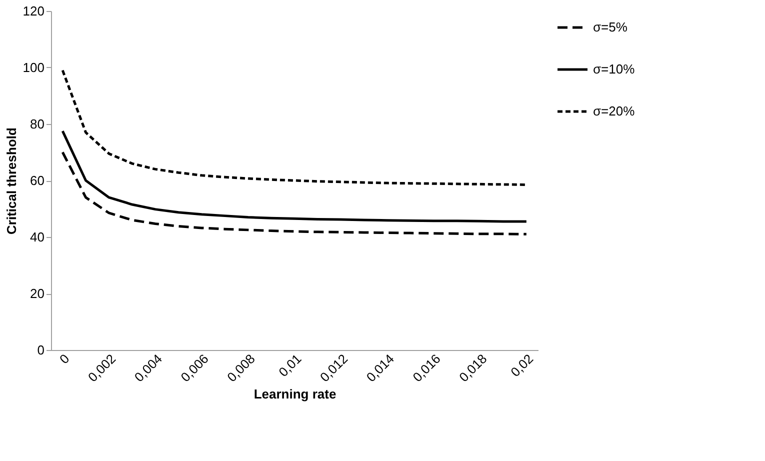  Describe the element at coordinates (522, 365) in the screenshot. I see `x-tick-label: 0,02` at that location.